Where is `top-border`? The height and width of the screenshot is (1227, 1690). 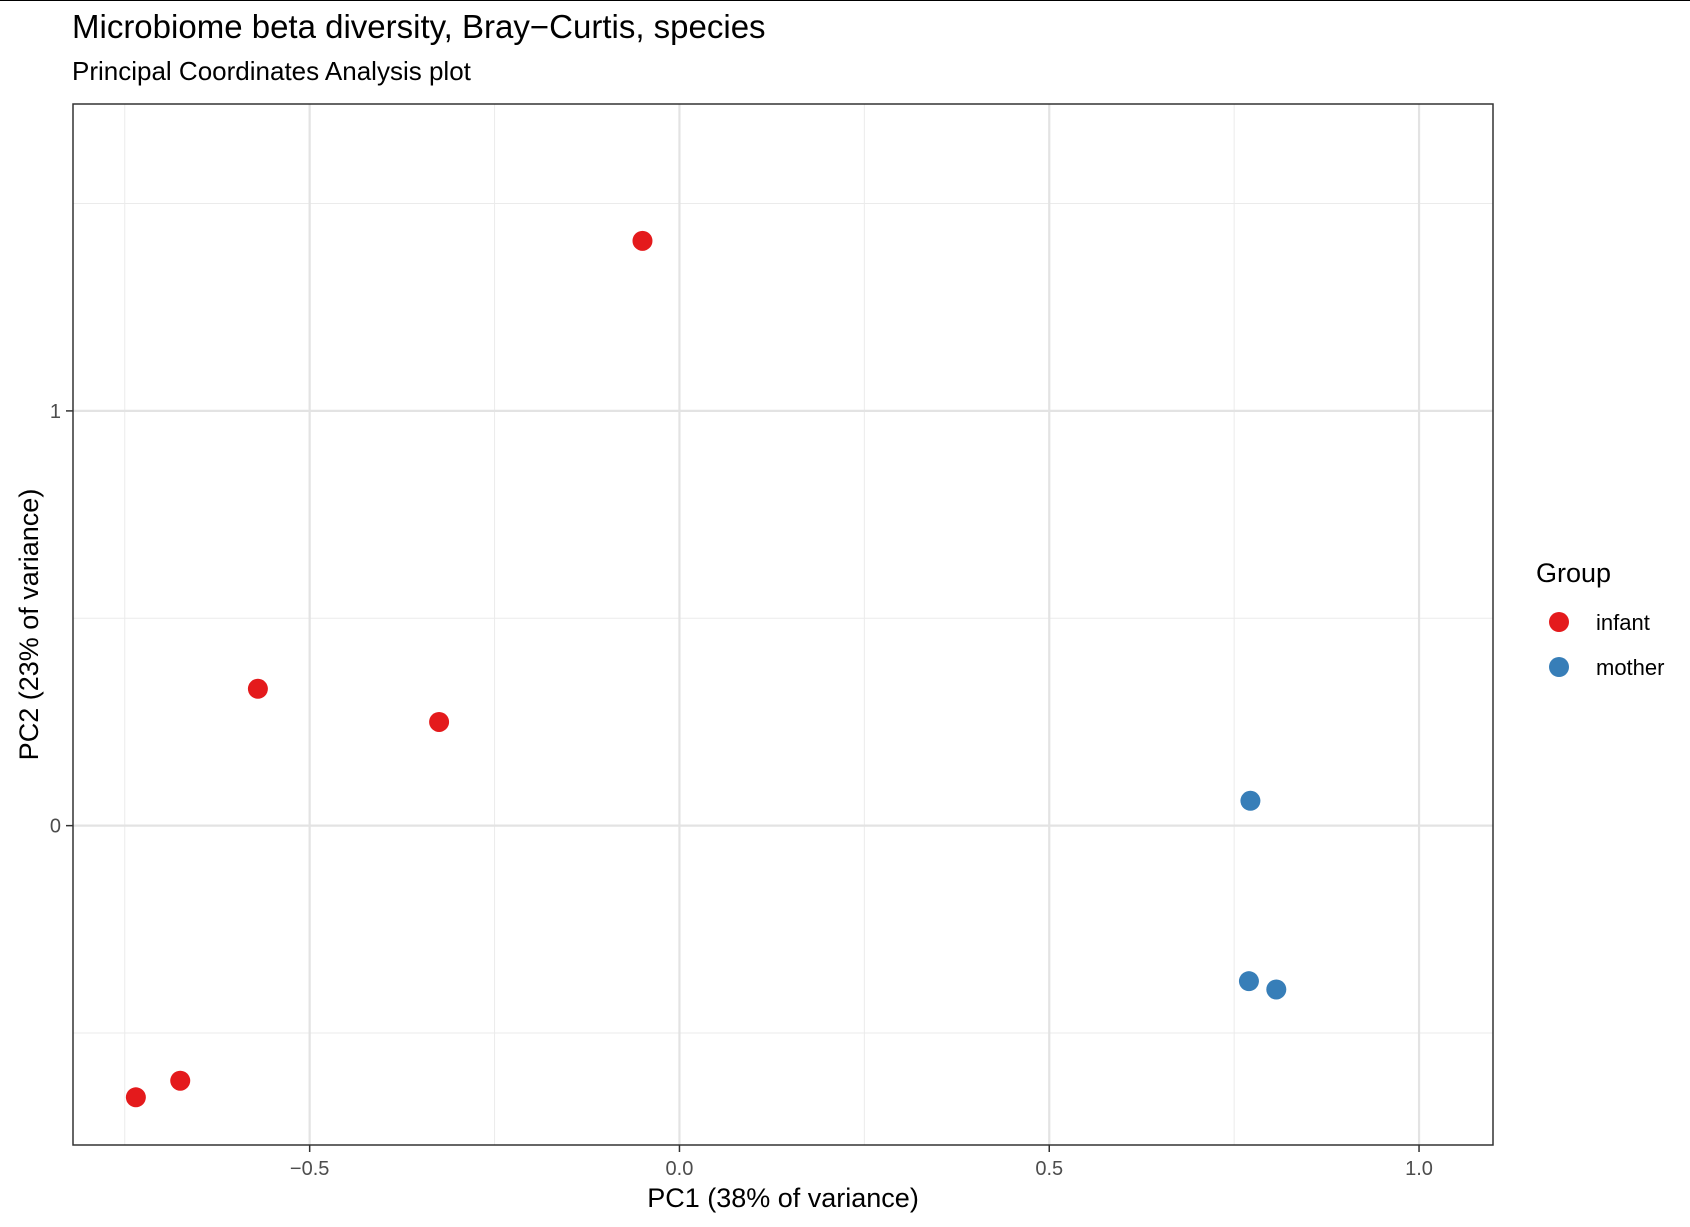 top-border is located at coordinates (845, 0).